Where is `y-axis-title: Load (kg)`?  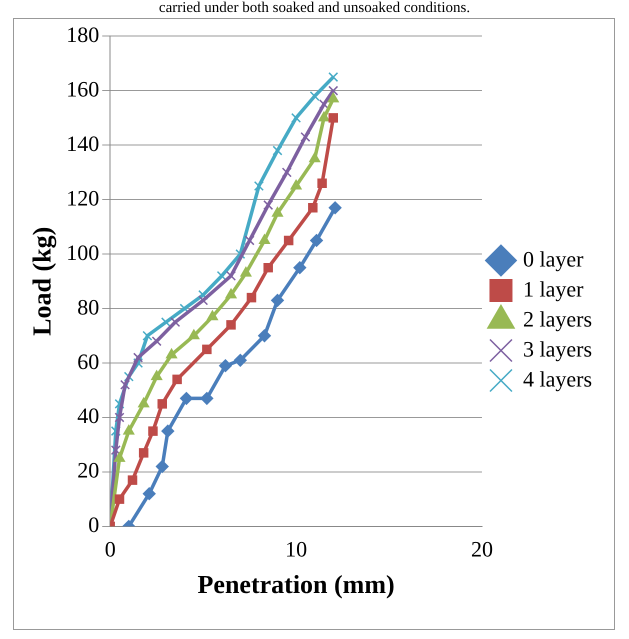
y-axis-title: Load (kg) is located at coordinates (41, 281).